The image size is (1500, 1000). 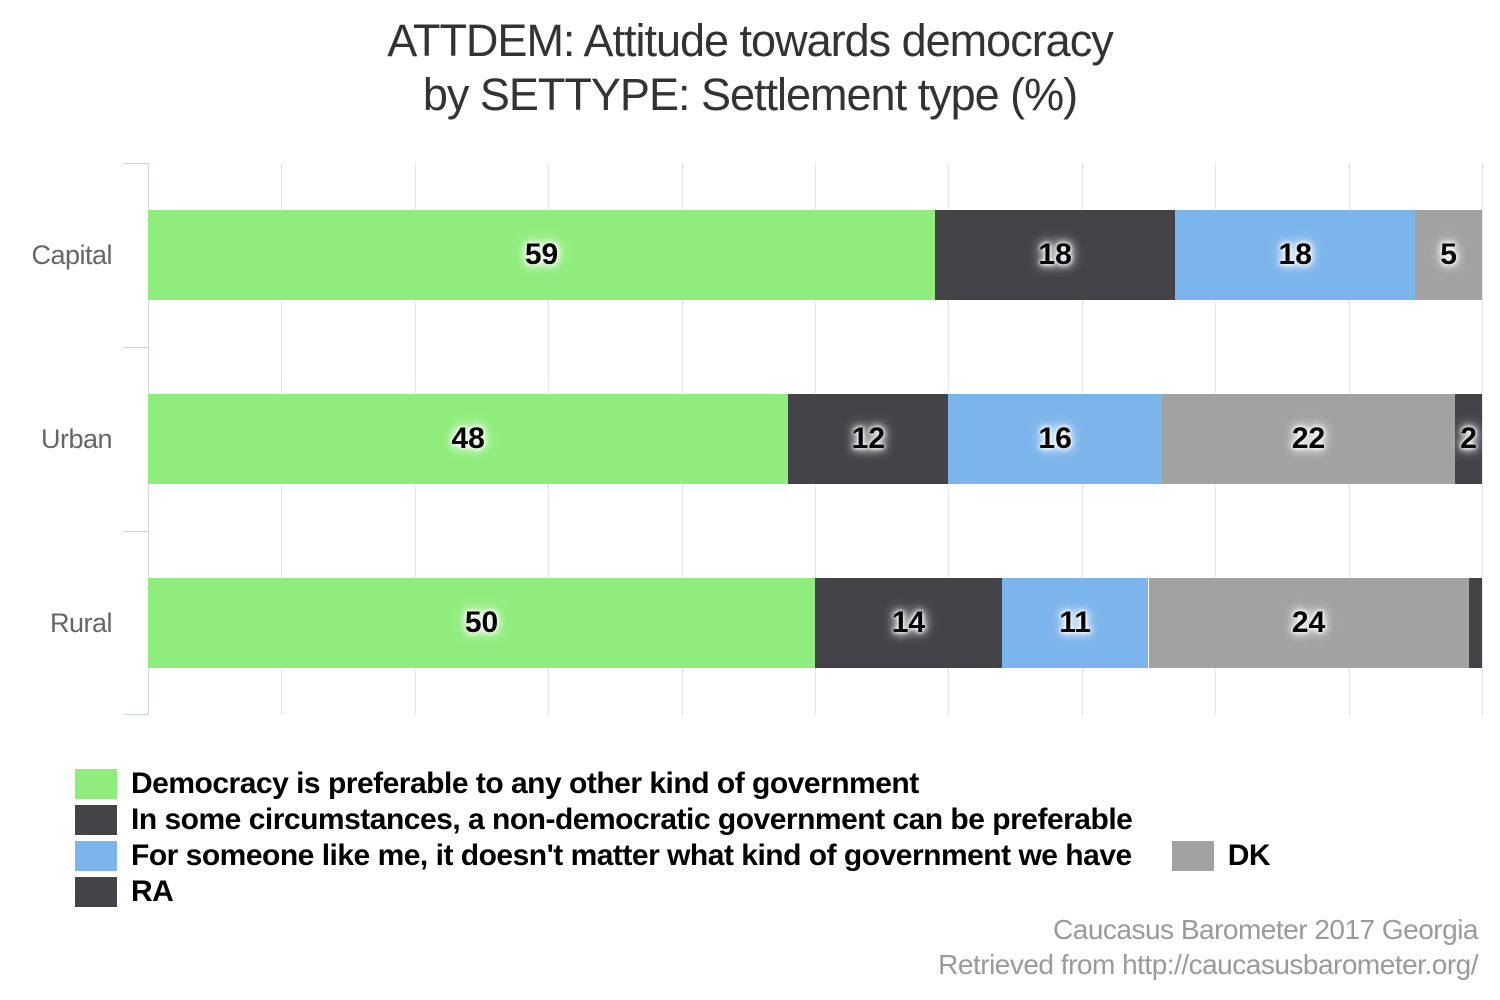 I want to click on data-label: 59, so click(x=541, y=254).